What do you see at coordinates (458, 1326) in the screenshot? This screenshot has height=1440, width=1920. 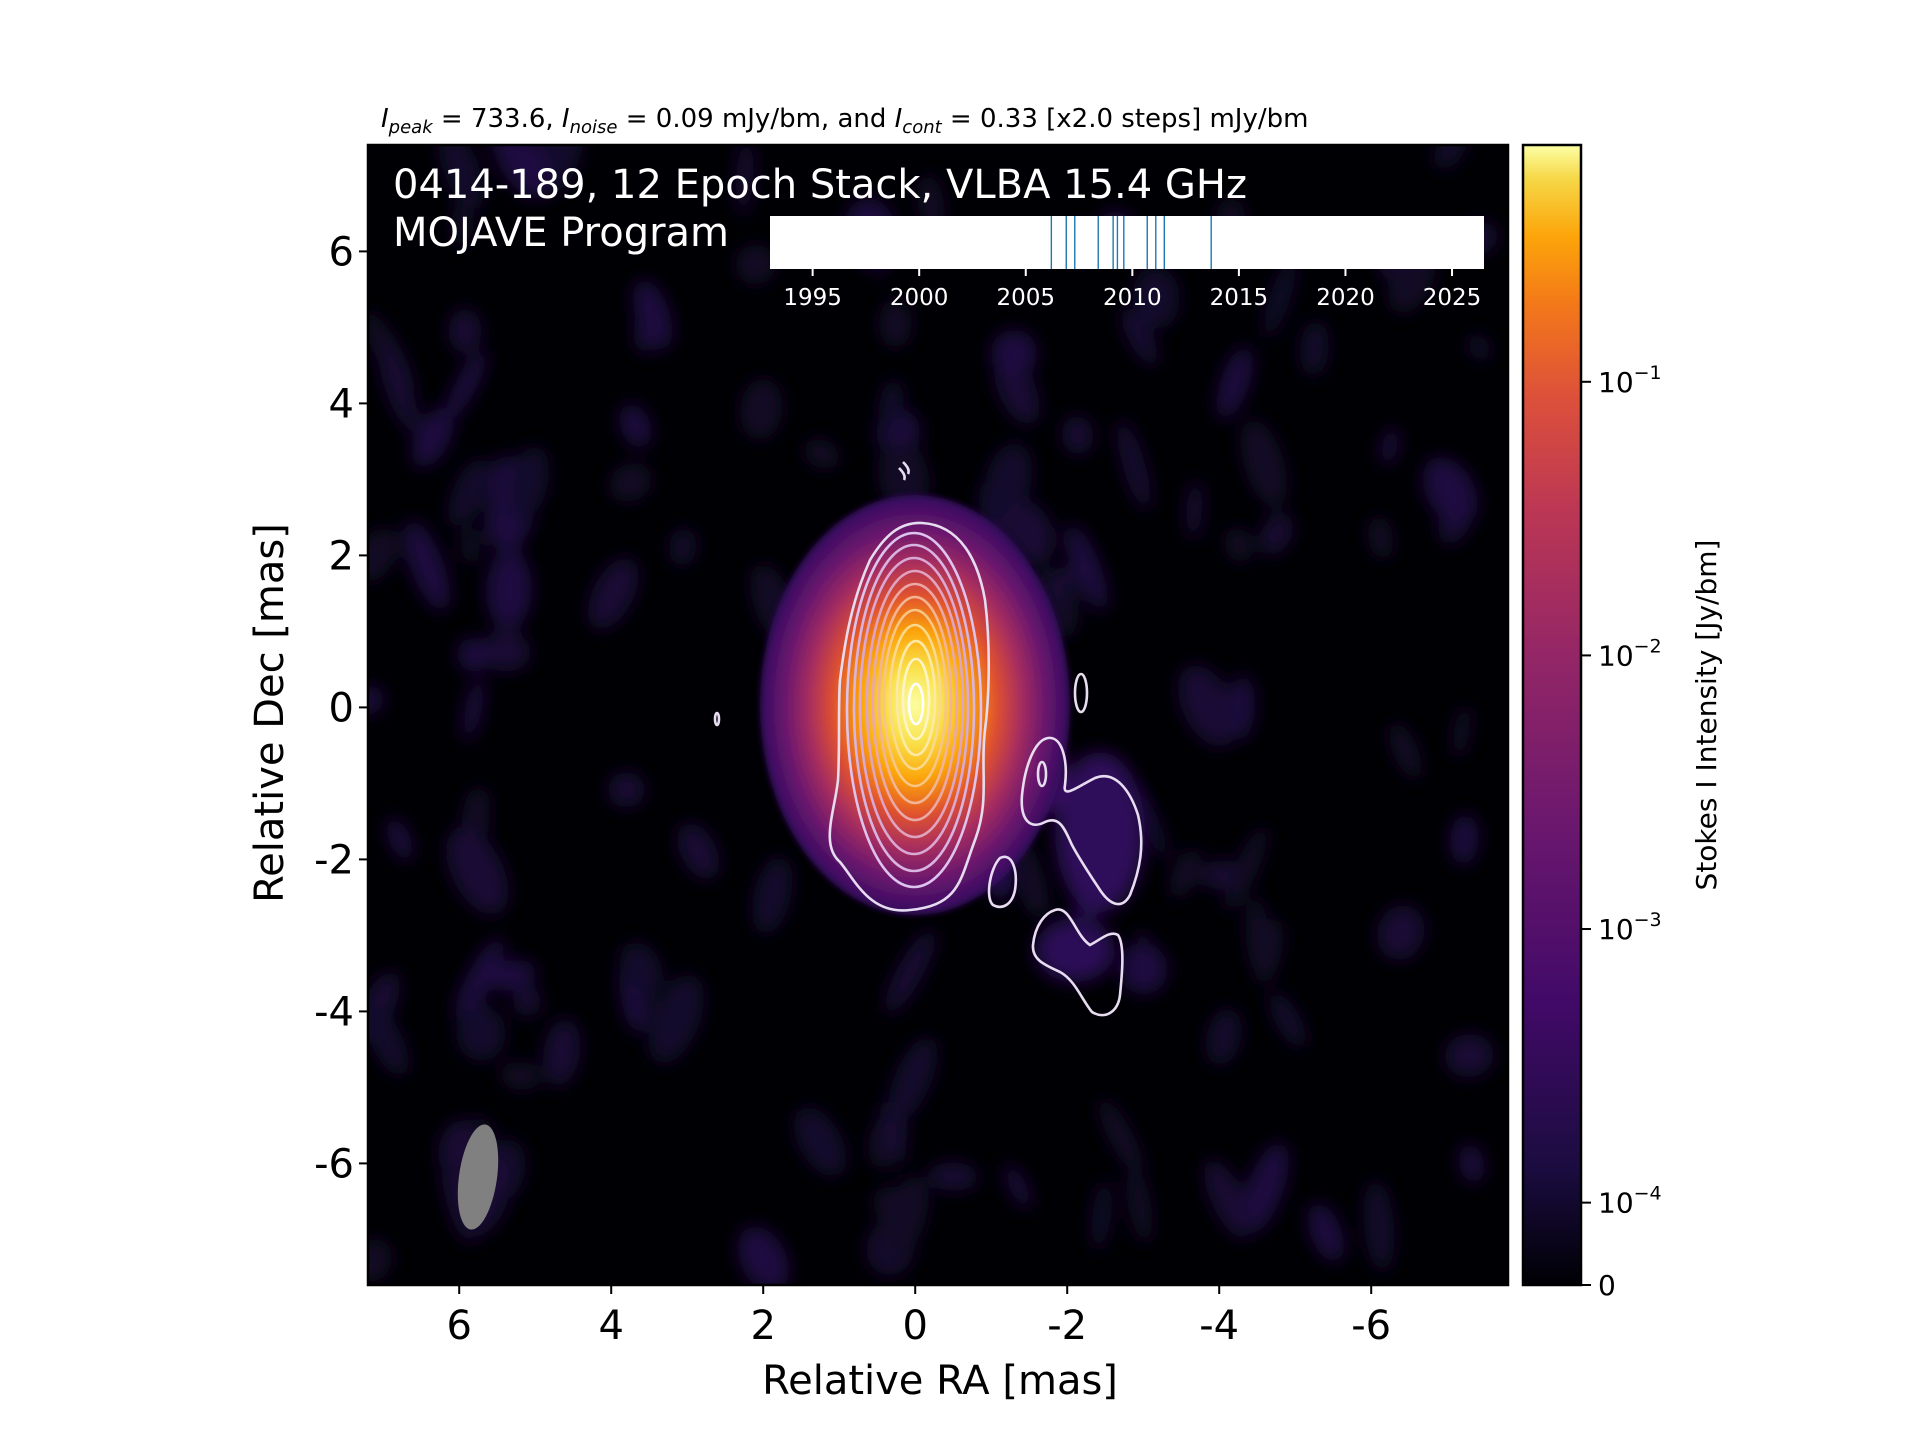 I see `x-tick-label: 6` at bounding box center [458, 1326].